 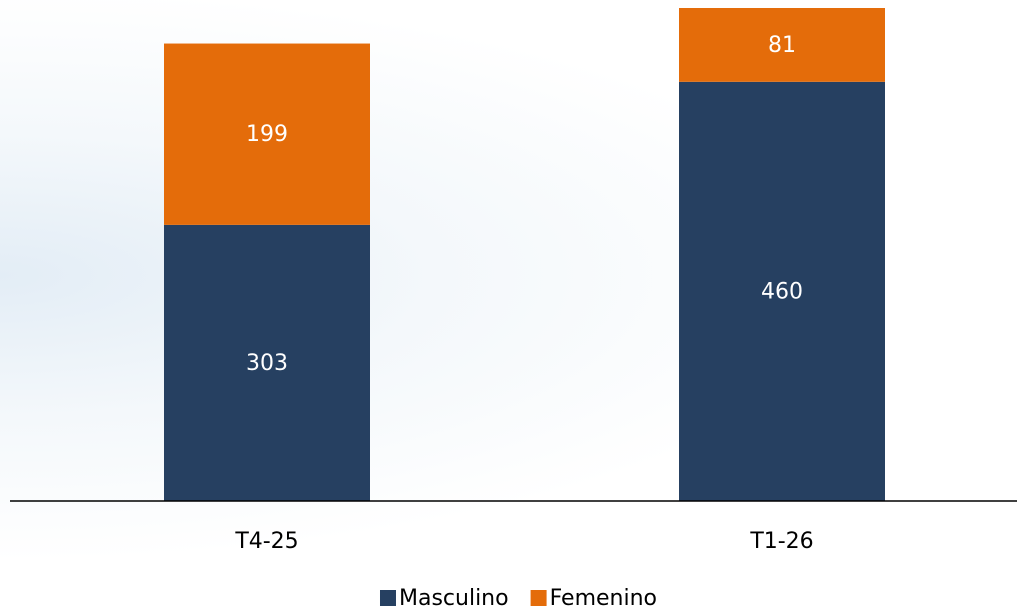 I want to click on data-label: 199, so click(x=267, y=134).